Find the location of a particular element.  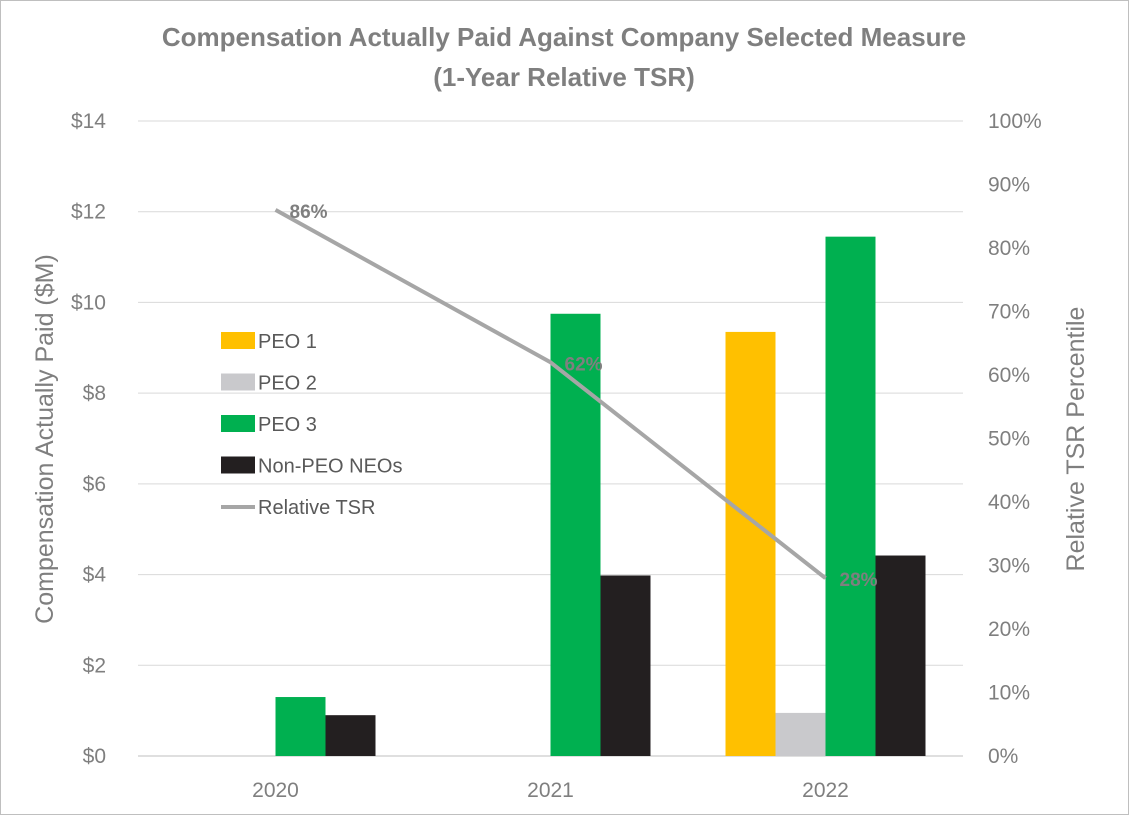

tsr-data-label: 28% is located at coordinates (859, 580).